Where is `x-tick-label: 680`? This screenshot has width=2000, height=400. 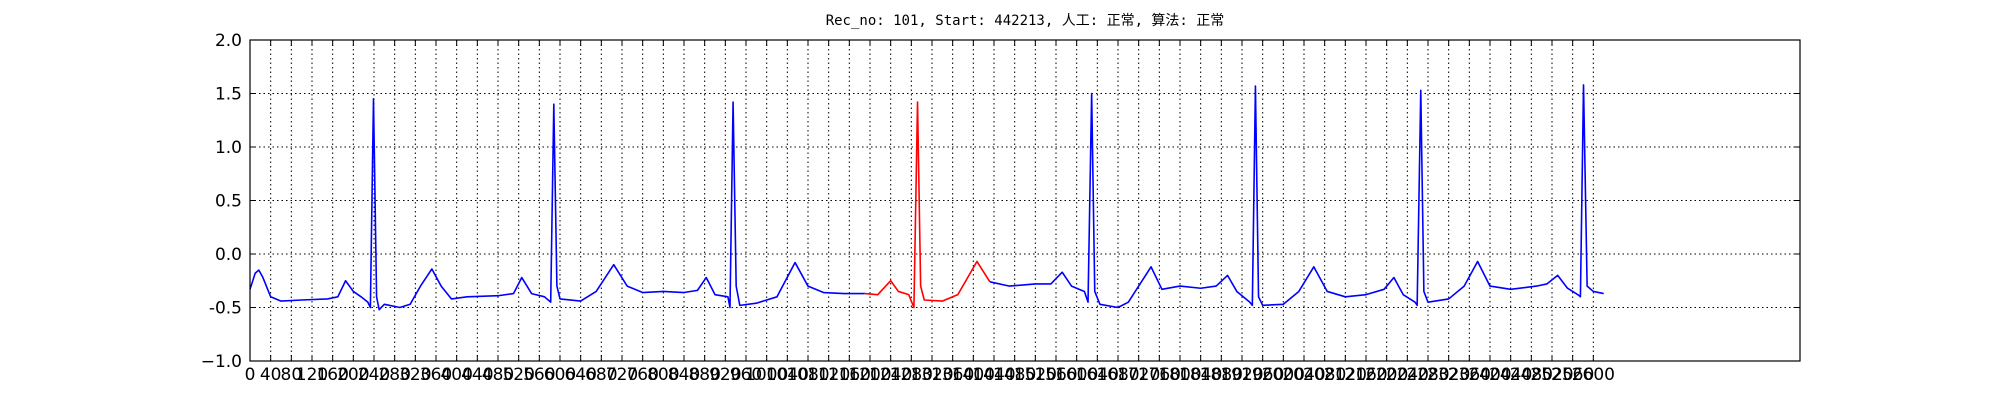 x-tick-label: 680 is located at coordinates (601, 375).